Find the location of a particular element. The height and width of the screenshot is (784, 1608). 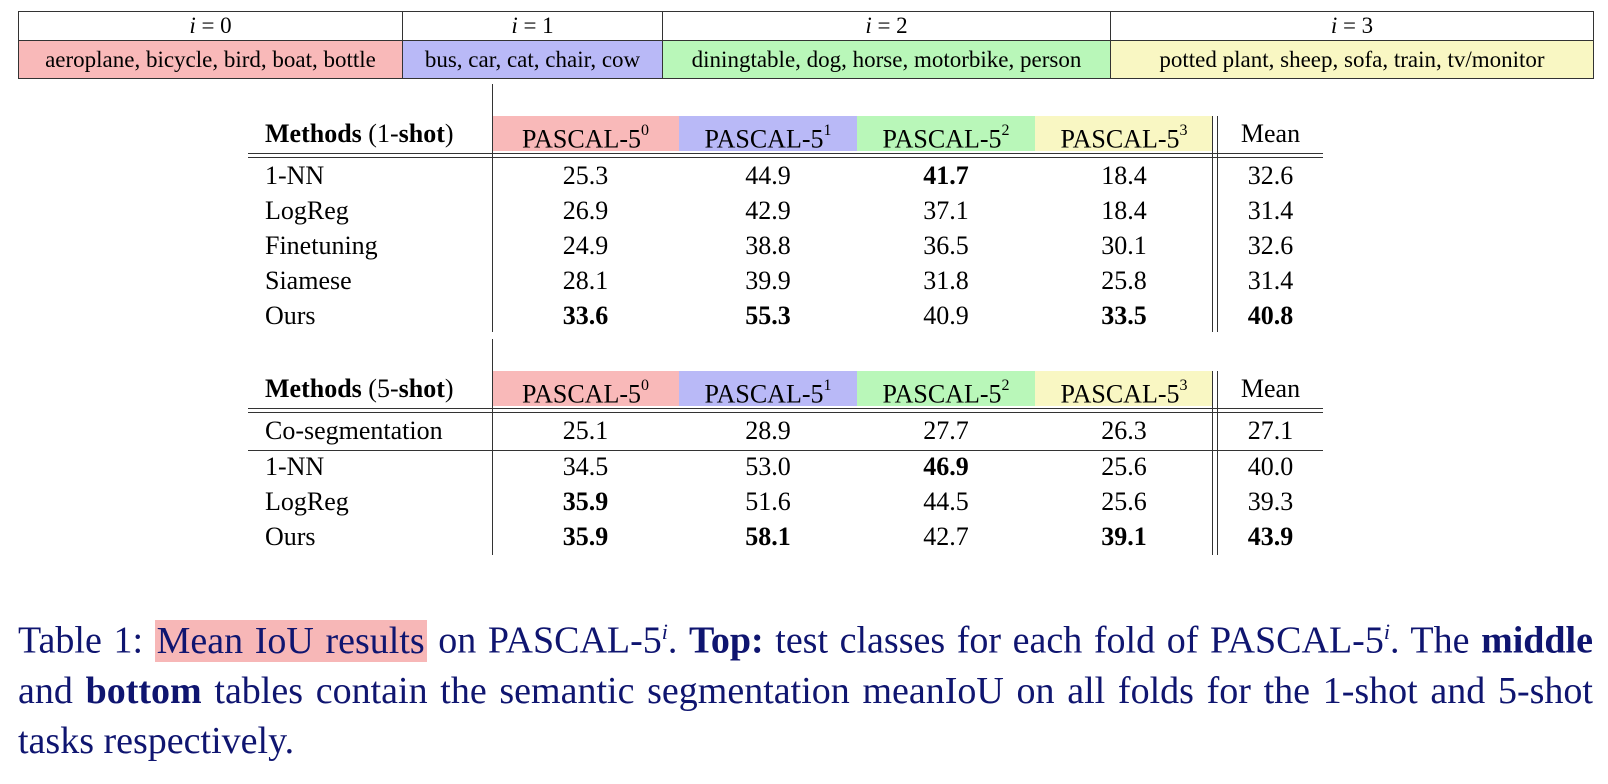

fold-header-cell: PASCAL-51 is located at coordinates (768, 390).